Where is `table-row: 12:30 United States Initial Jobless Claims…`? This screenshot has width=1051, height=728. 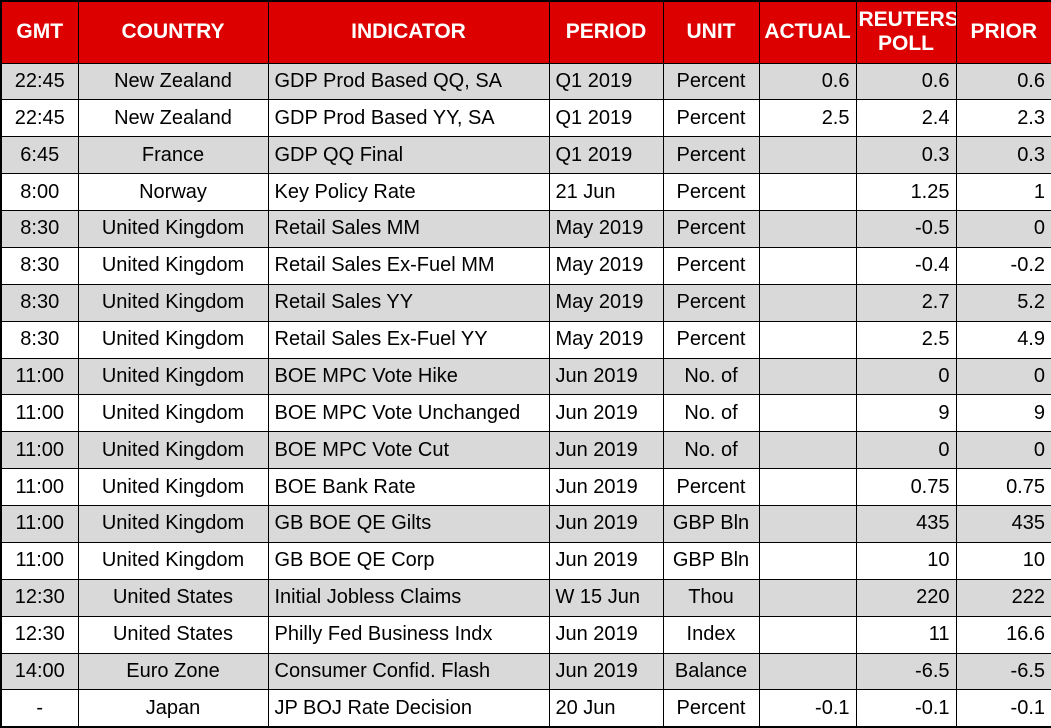
table-row: 12:30 United States Initial Jobless Claims… is located at coordinates (525, 597).